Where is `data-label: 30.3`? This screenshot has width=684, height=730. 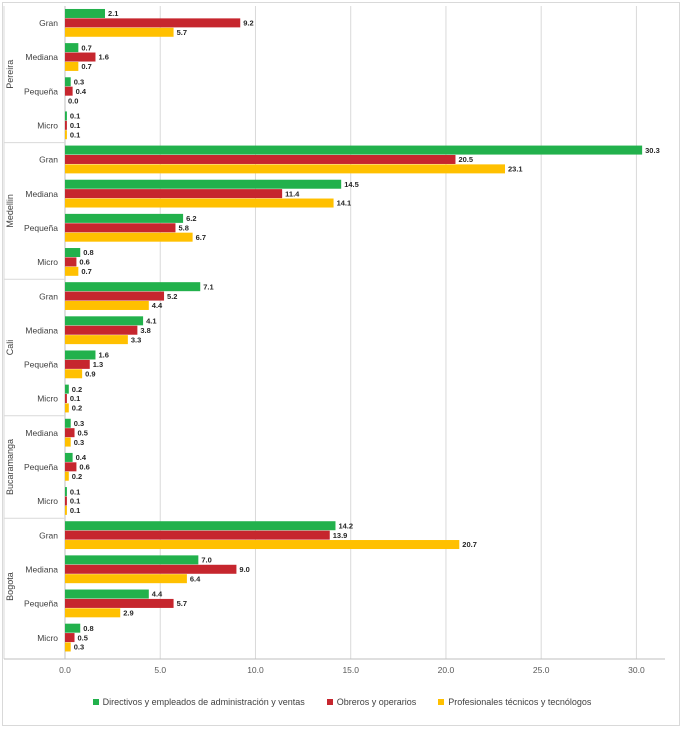
data-label: 30.3 is located at coordinates (652, 150).